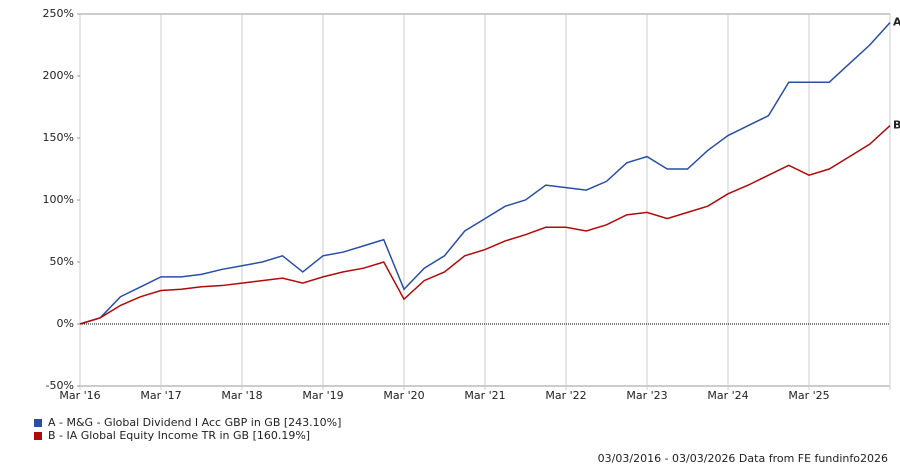  I want to click on y-tick-label: 150%, so click(58, 137).